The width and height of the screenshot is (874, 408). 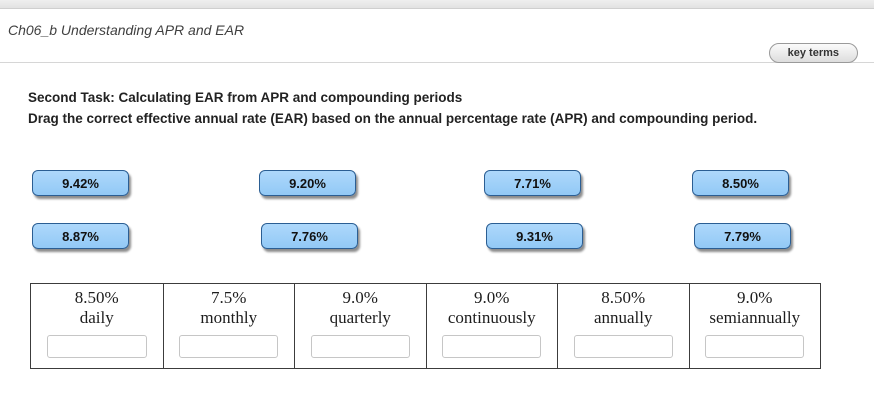 I want to click on ear-chip: 9.20%, so click(x=307, y=183).